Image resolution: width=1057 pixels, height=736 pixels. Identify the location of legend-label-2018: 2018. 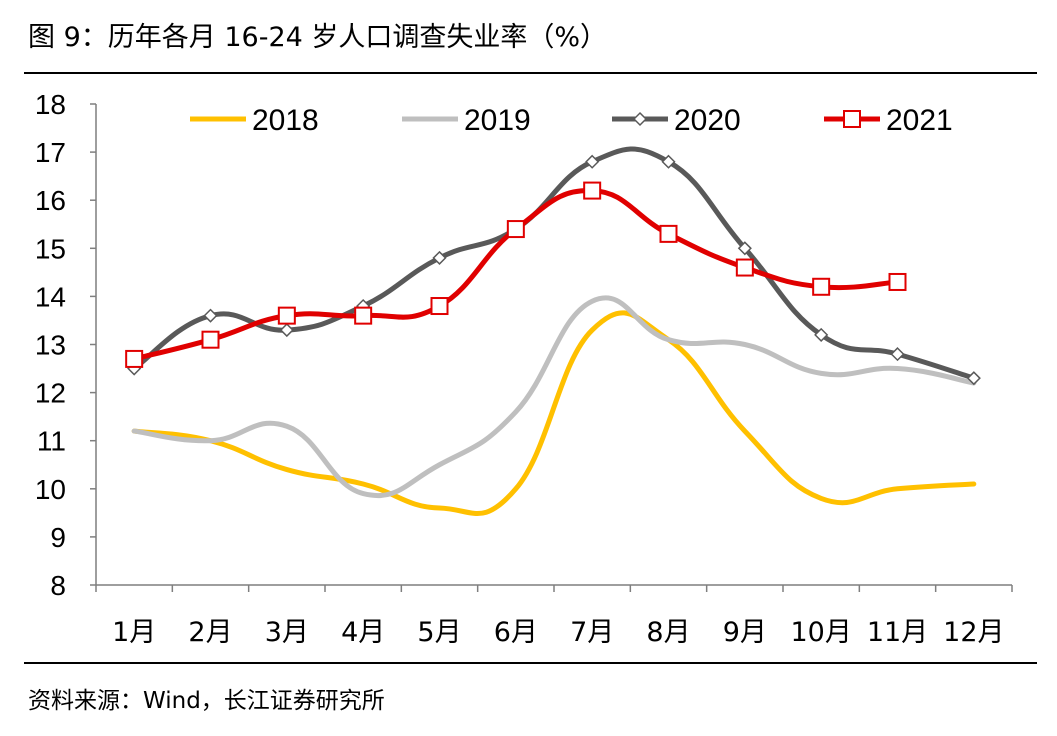
(285, 120).